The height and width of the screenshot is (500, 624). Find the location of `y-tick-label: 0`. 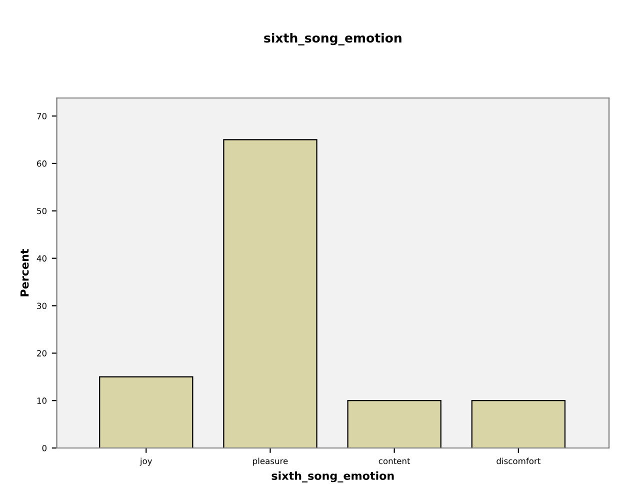

y-tick-label: 0 is located at coordinates (44, 448).